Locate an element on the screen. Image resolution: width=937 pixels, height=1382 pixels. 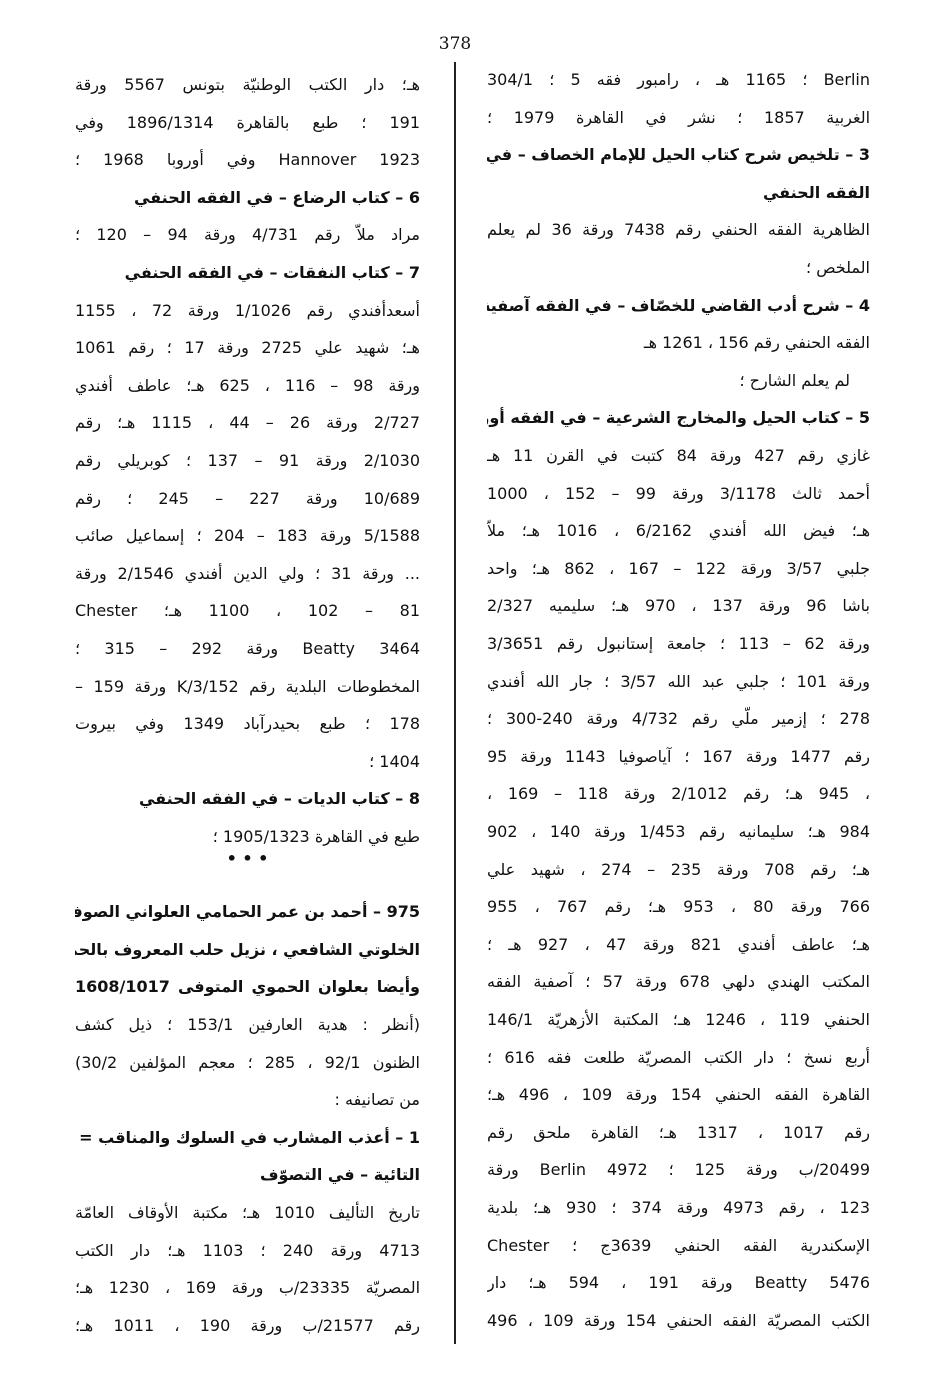
text-line: 1404 ؛ is located at coordinates (394, 761).